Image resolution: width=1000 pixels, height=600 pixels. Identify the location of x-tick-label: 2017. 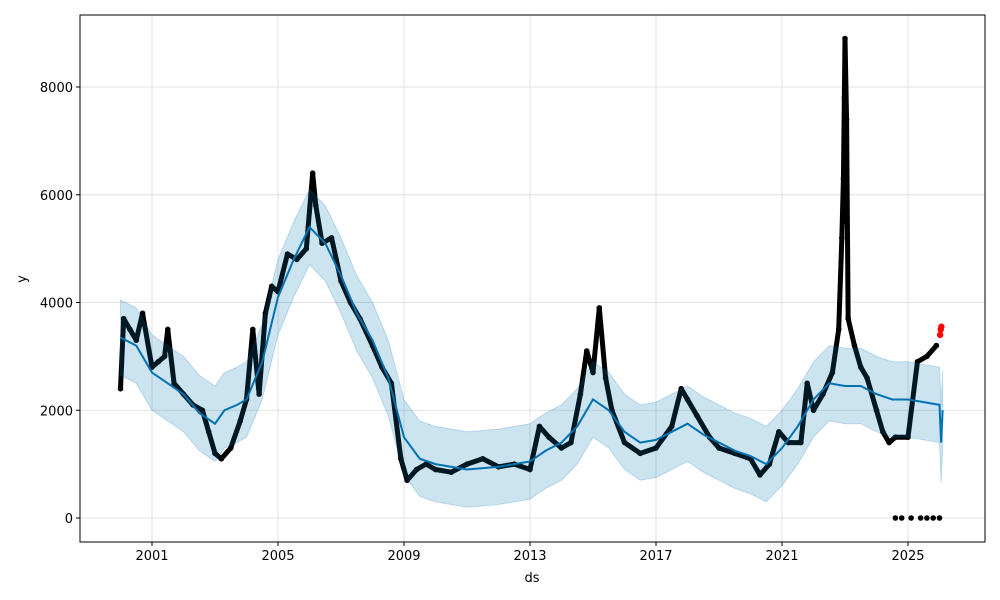
(655, 556).